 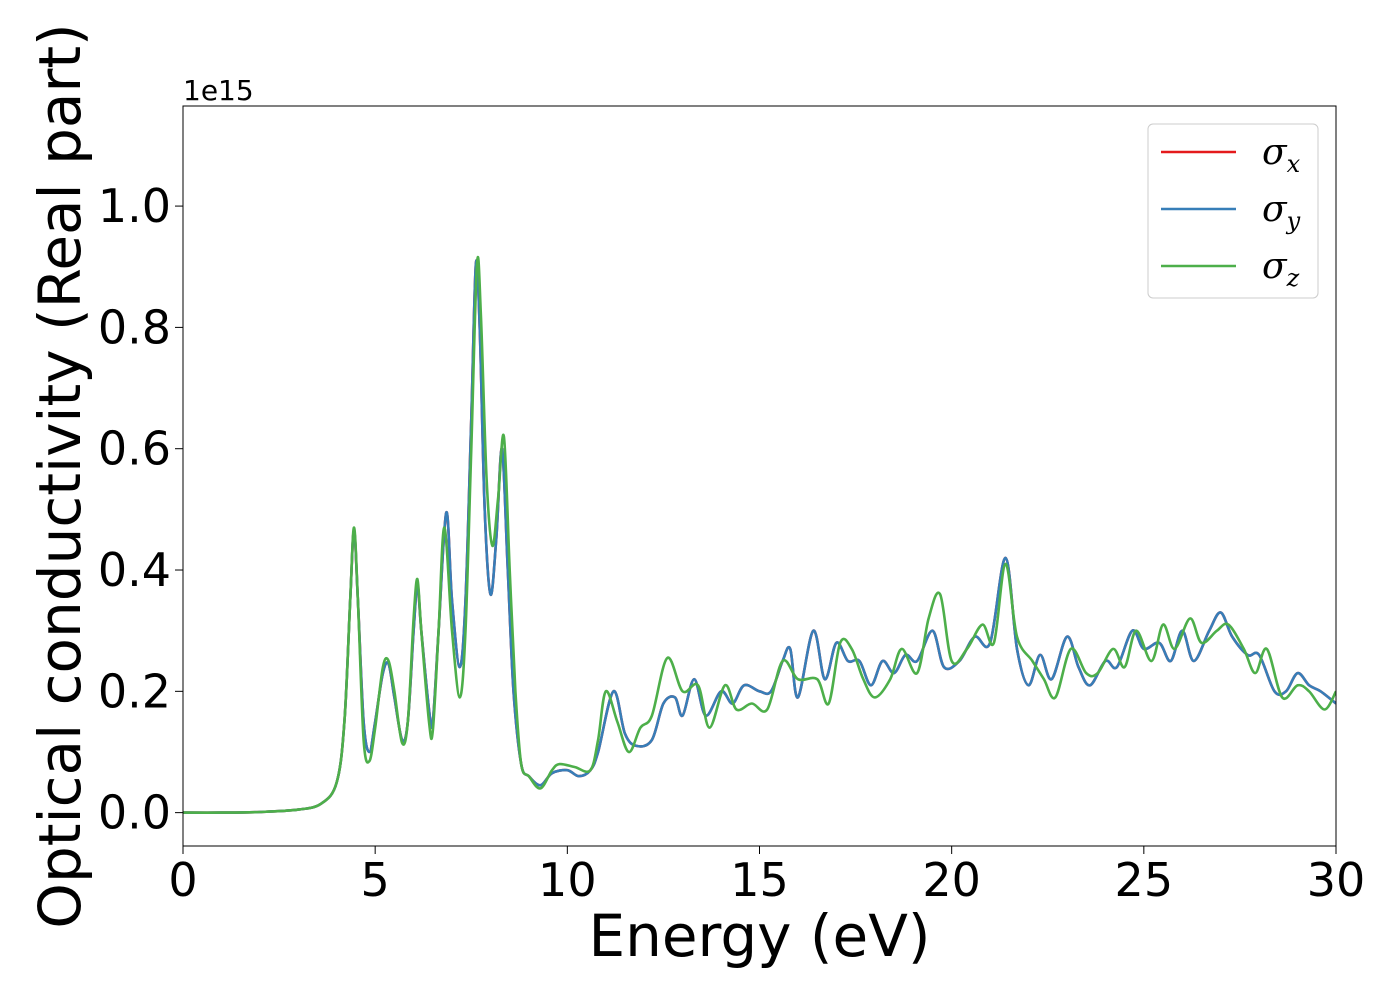 I want to click on legend-box, so click(x=1233, y=211).